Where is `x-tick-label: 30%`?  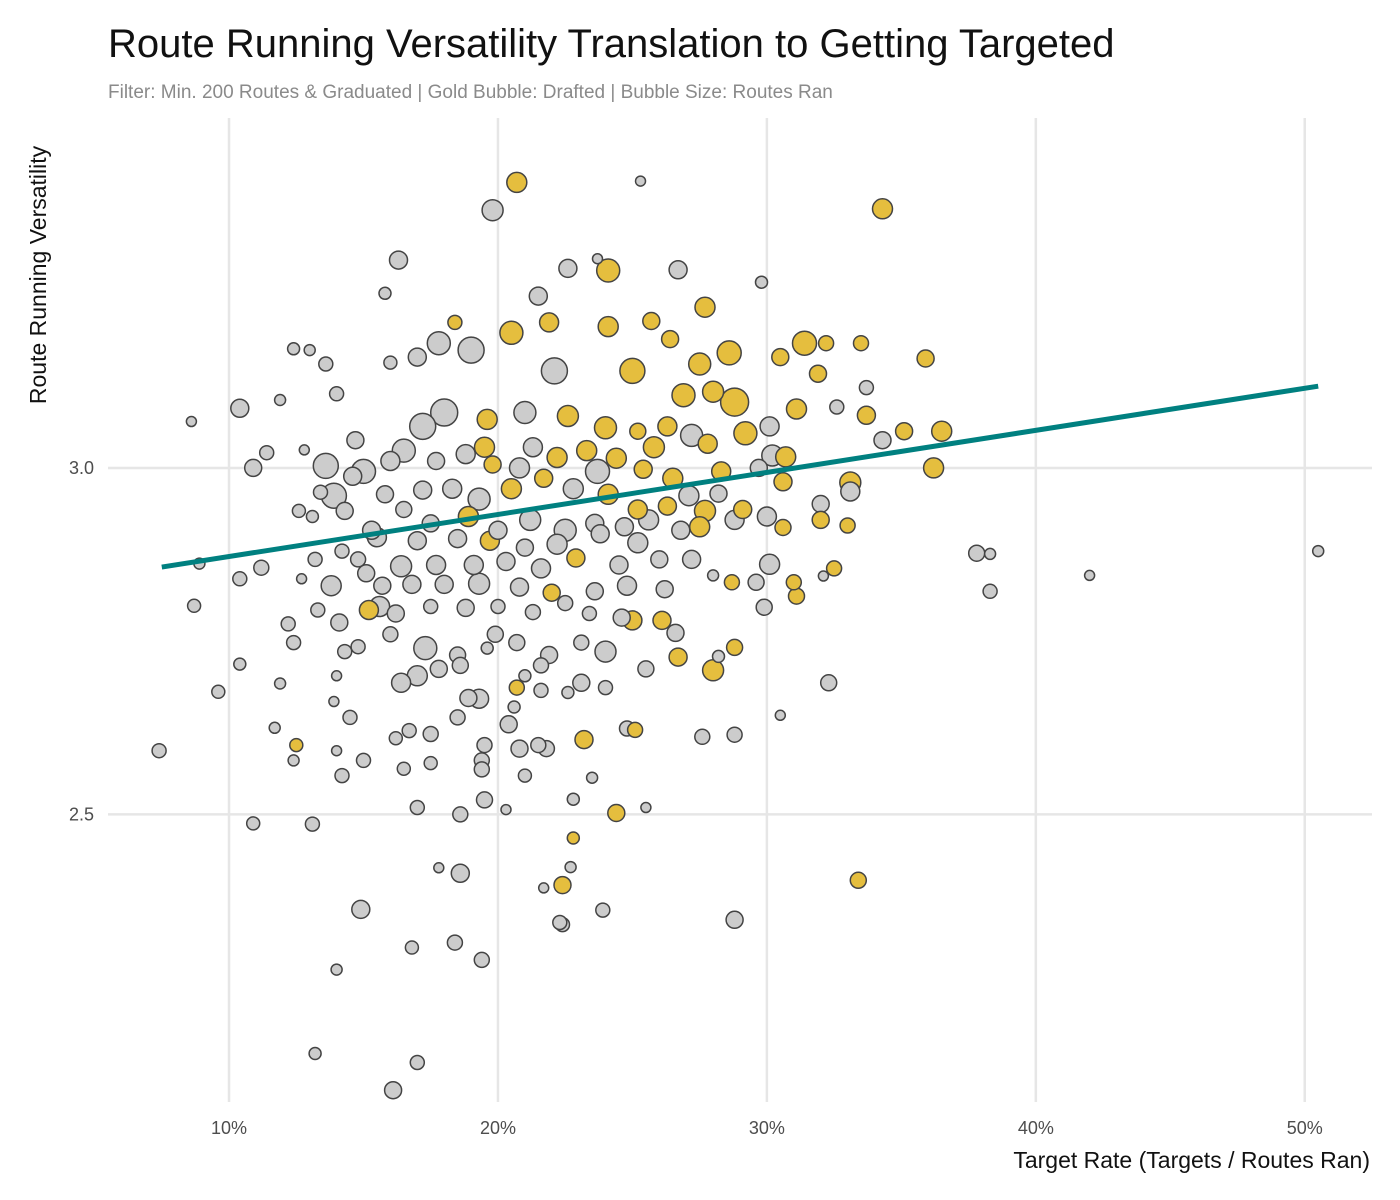 x-tick-label: 30% is located at coordinates (767, 1128).